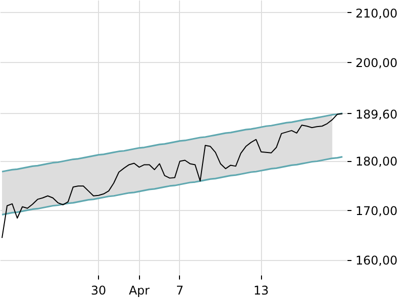 The image size is (400, 300). What do you see at coordinates (377, 261) in the screenshot?
I see `y-tick-label: 160,00` at bounding box center [377, 261].